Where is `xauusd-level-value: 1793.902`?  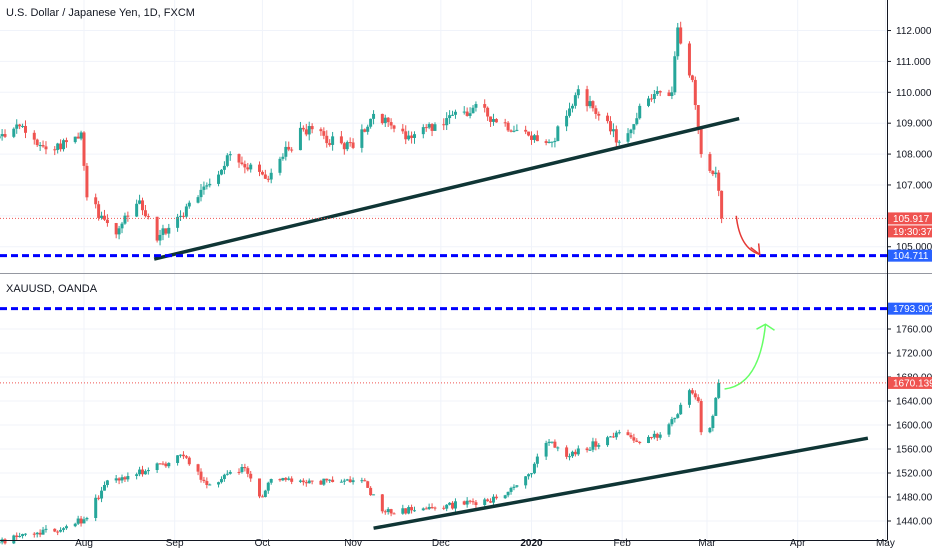 xauusd-level-value: 1793.902 is located at coordinates (912, 309).